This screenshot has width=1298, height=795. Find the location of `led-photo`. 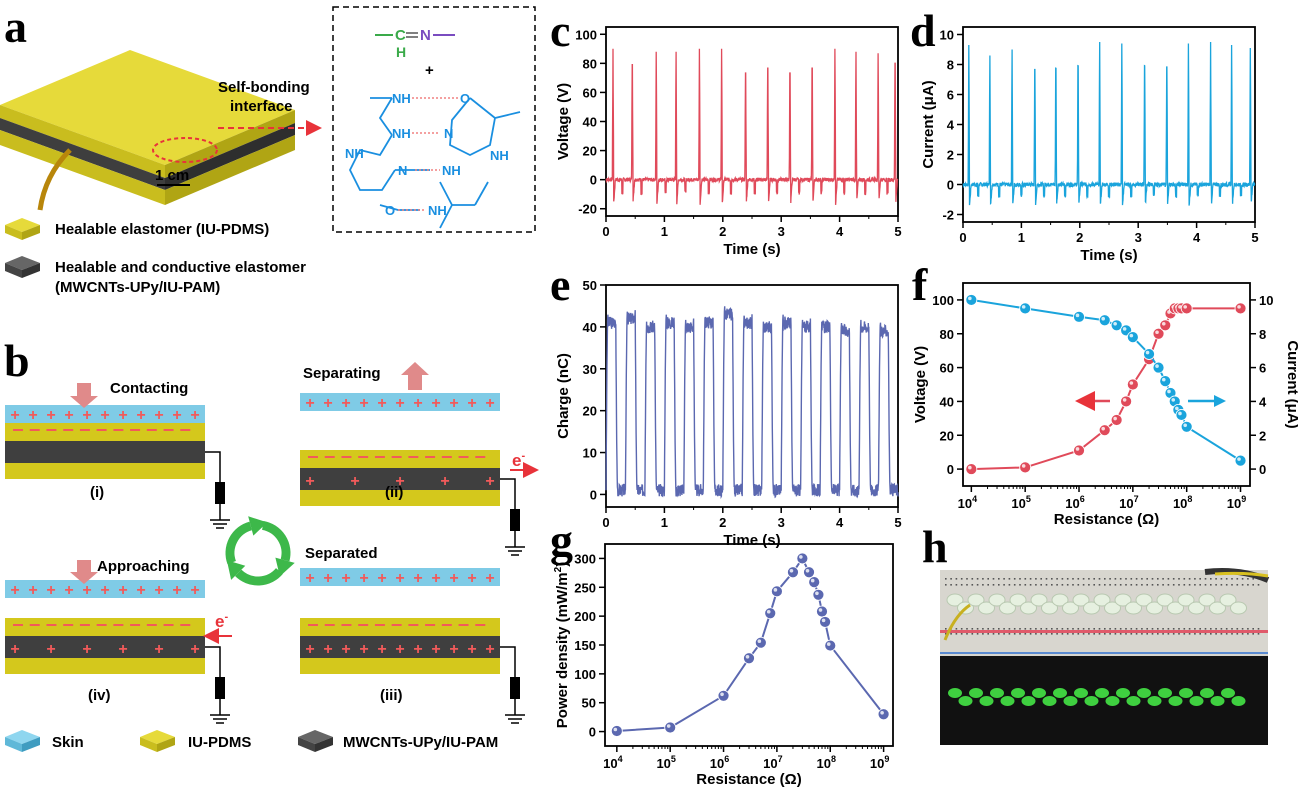

led-photo is located at coordinates (1105, 656).